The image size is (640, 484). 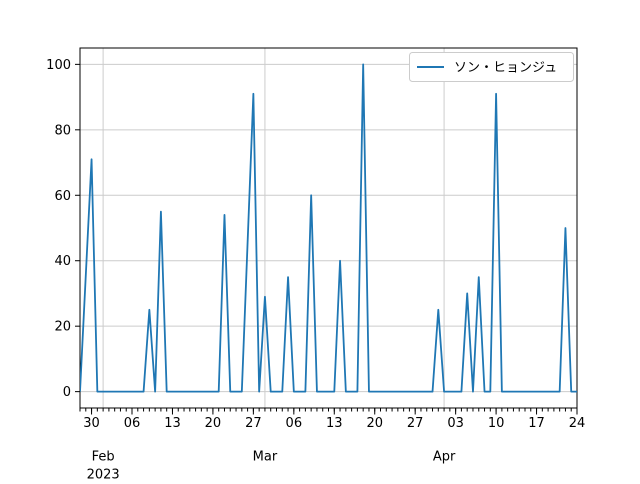 I want to click on x-year-label: 2023, so click(x=103, y=474).